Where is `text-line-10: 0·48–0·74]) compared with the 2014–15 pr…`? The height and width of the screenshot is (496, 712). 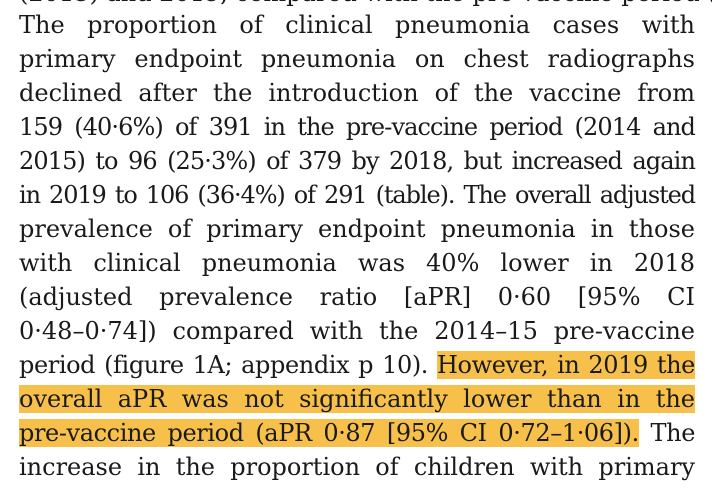 text-line-10: 0·48–0·74]) compared with the 2014–15 pr… is located at coordinates (357, 331).